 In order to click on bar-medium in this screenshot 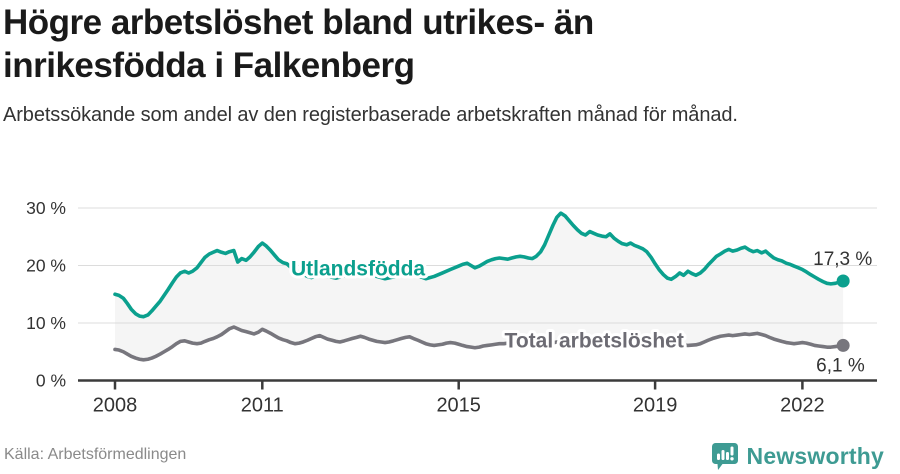, I will do `click(727, 456)`.